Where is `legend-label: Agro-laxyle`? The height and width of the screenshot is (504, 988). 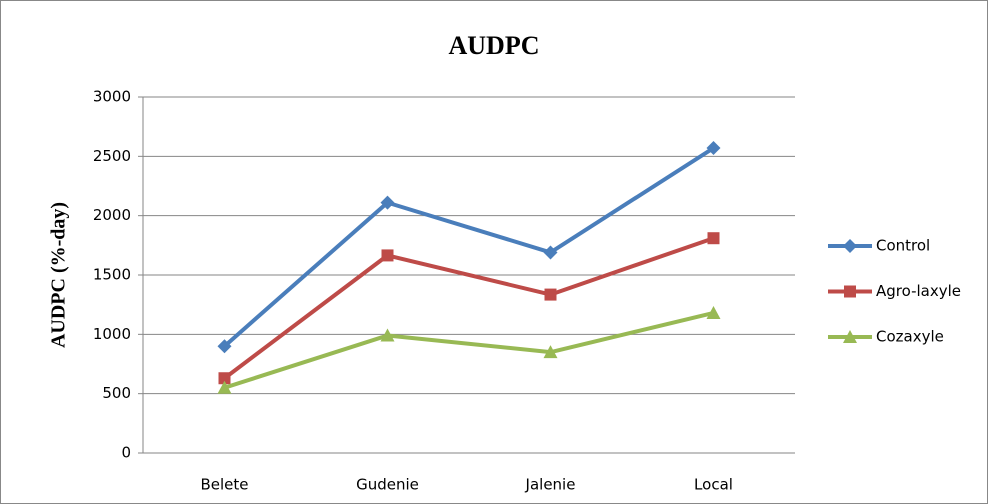 legend-label: Agro-laxyle is located at coordinates (918, 291).